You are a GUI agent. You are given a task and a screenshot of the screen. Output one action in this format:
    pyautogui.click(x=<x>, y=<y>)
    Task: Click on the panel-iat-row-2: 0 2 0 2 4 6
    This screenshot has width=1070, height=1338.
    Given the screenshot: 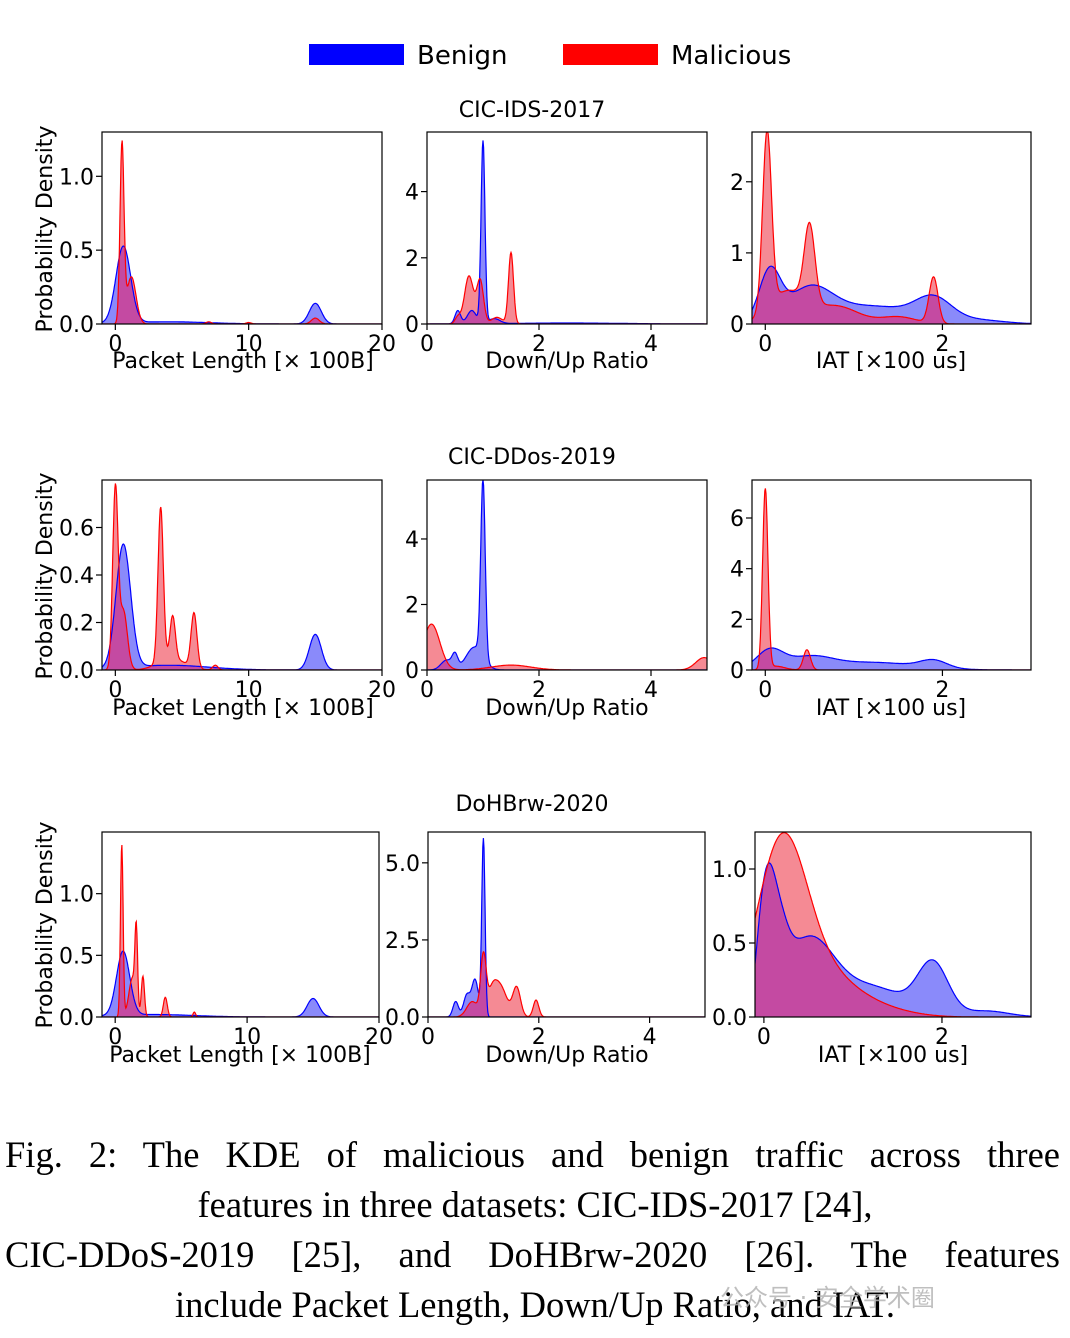 What is the action you would take?
    pyautogui.click(x=881, y=591)
    